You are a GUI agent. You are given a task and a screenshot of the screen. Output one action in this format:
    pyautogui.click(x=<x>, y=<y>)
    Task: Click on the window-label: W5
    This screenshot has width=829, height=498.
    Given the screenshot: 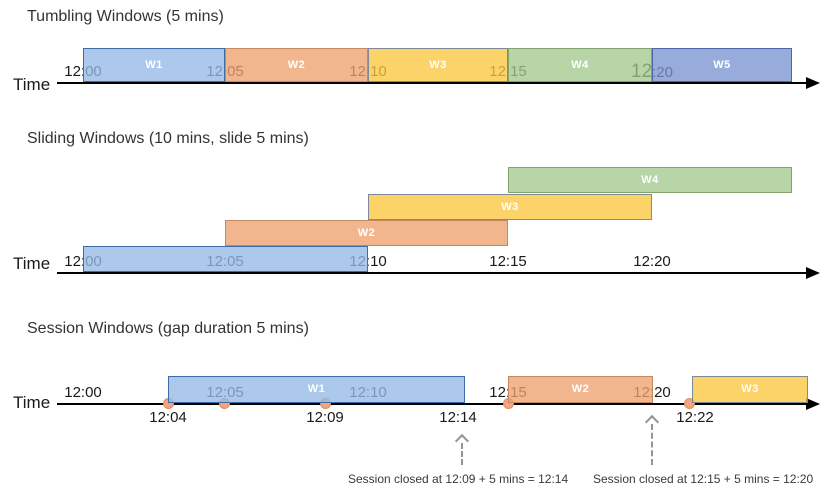 What is the action you would take?
    pyautogui.click(x=722, y=64)
    